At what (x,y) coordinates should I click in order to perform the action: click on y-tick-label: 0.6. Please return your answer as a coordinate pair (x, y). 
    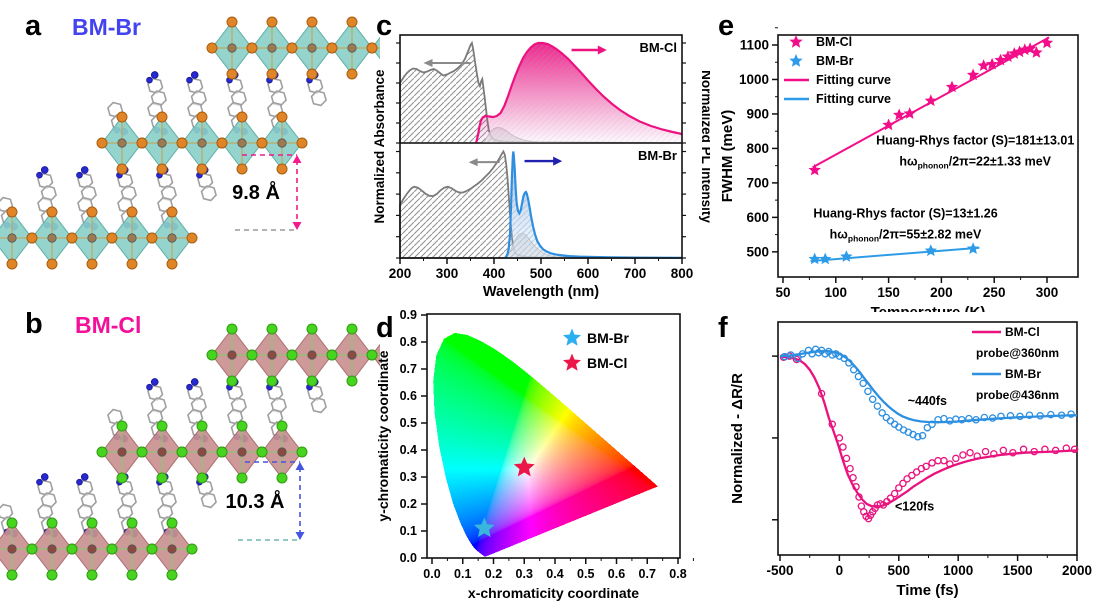
    Looking at the image, I should click on (408, 396).